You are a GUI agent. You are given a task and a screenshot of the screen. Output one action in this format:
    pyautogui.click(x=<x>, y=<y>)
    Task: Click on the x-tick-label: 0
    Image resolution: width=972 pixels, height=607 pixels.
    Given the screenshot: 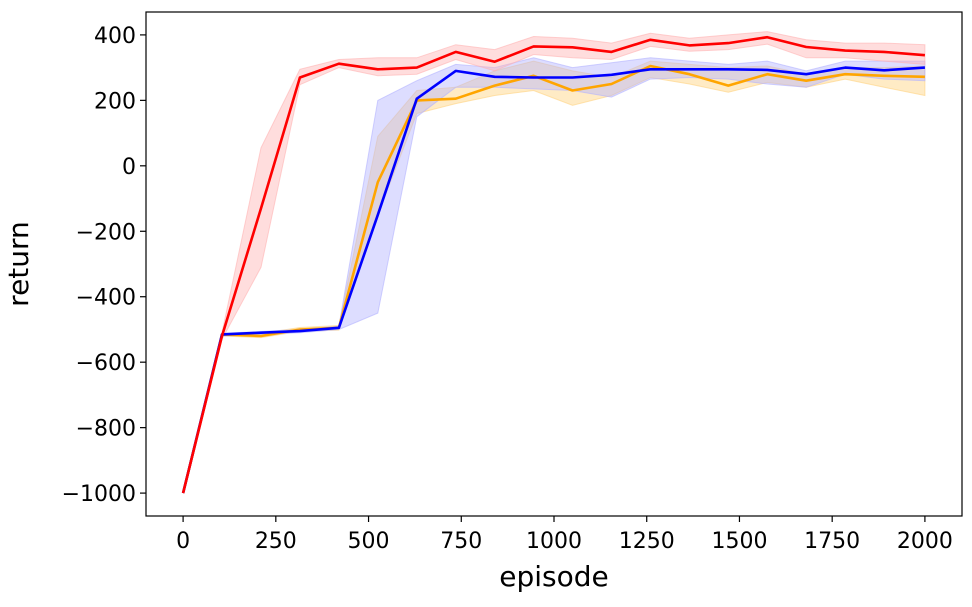 What is the action you would take?
    pyautogui.click(x=183, y=541)
    